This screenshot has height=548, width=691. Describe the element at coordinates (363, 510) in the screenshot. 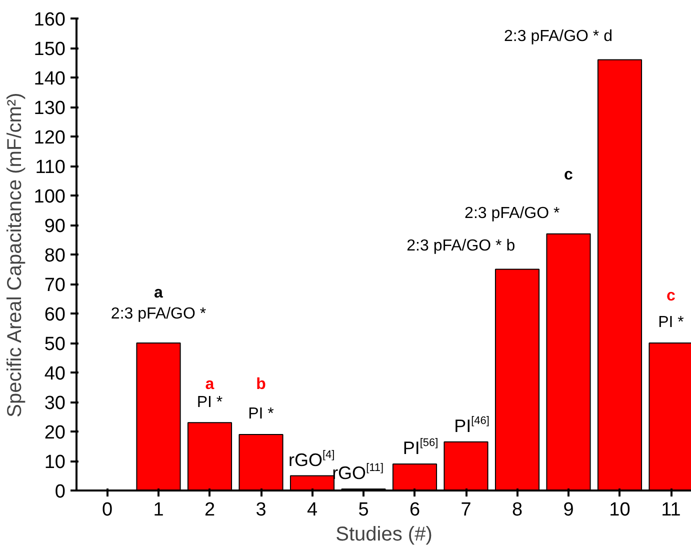

I see `x-tick-label: 5` at that location.